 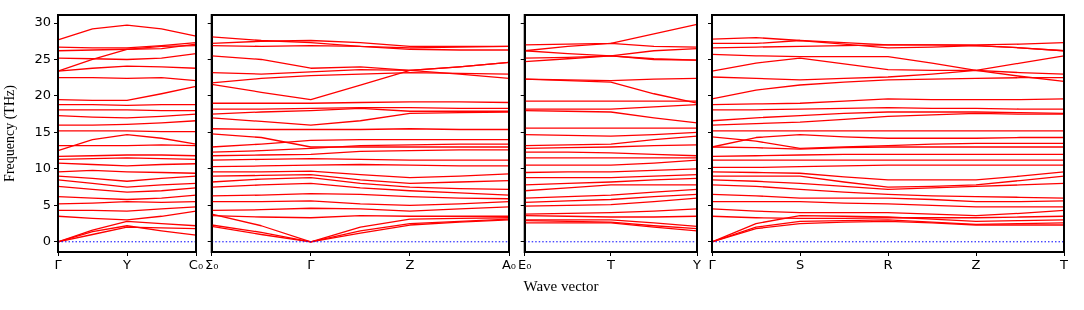 I want to click on y-tick-label: 10, so click(x=42, y=168).